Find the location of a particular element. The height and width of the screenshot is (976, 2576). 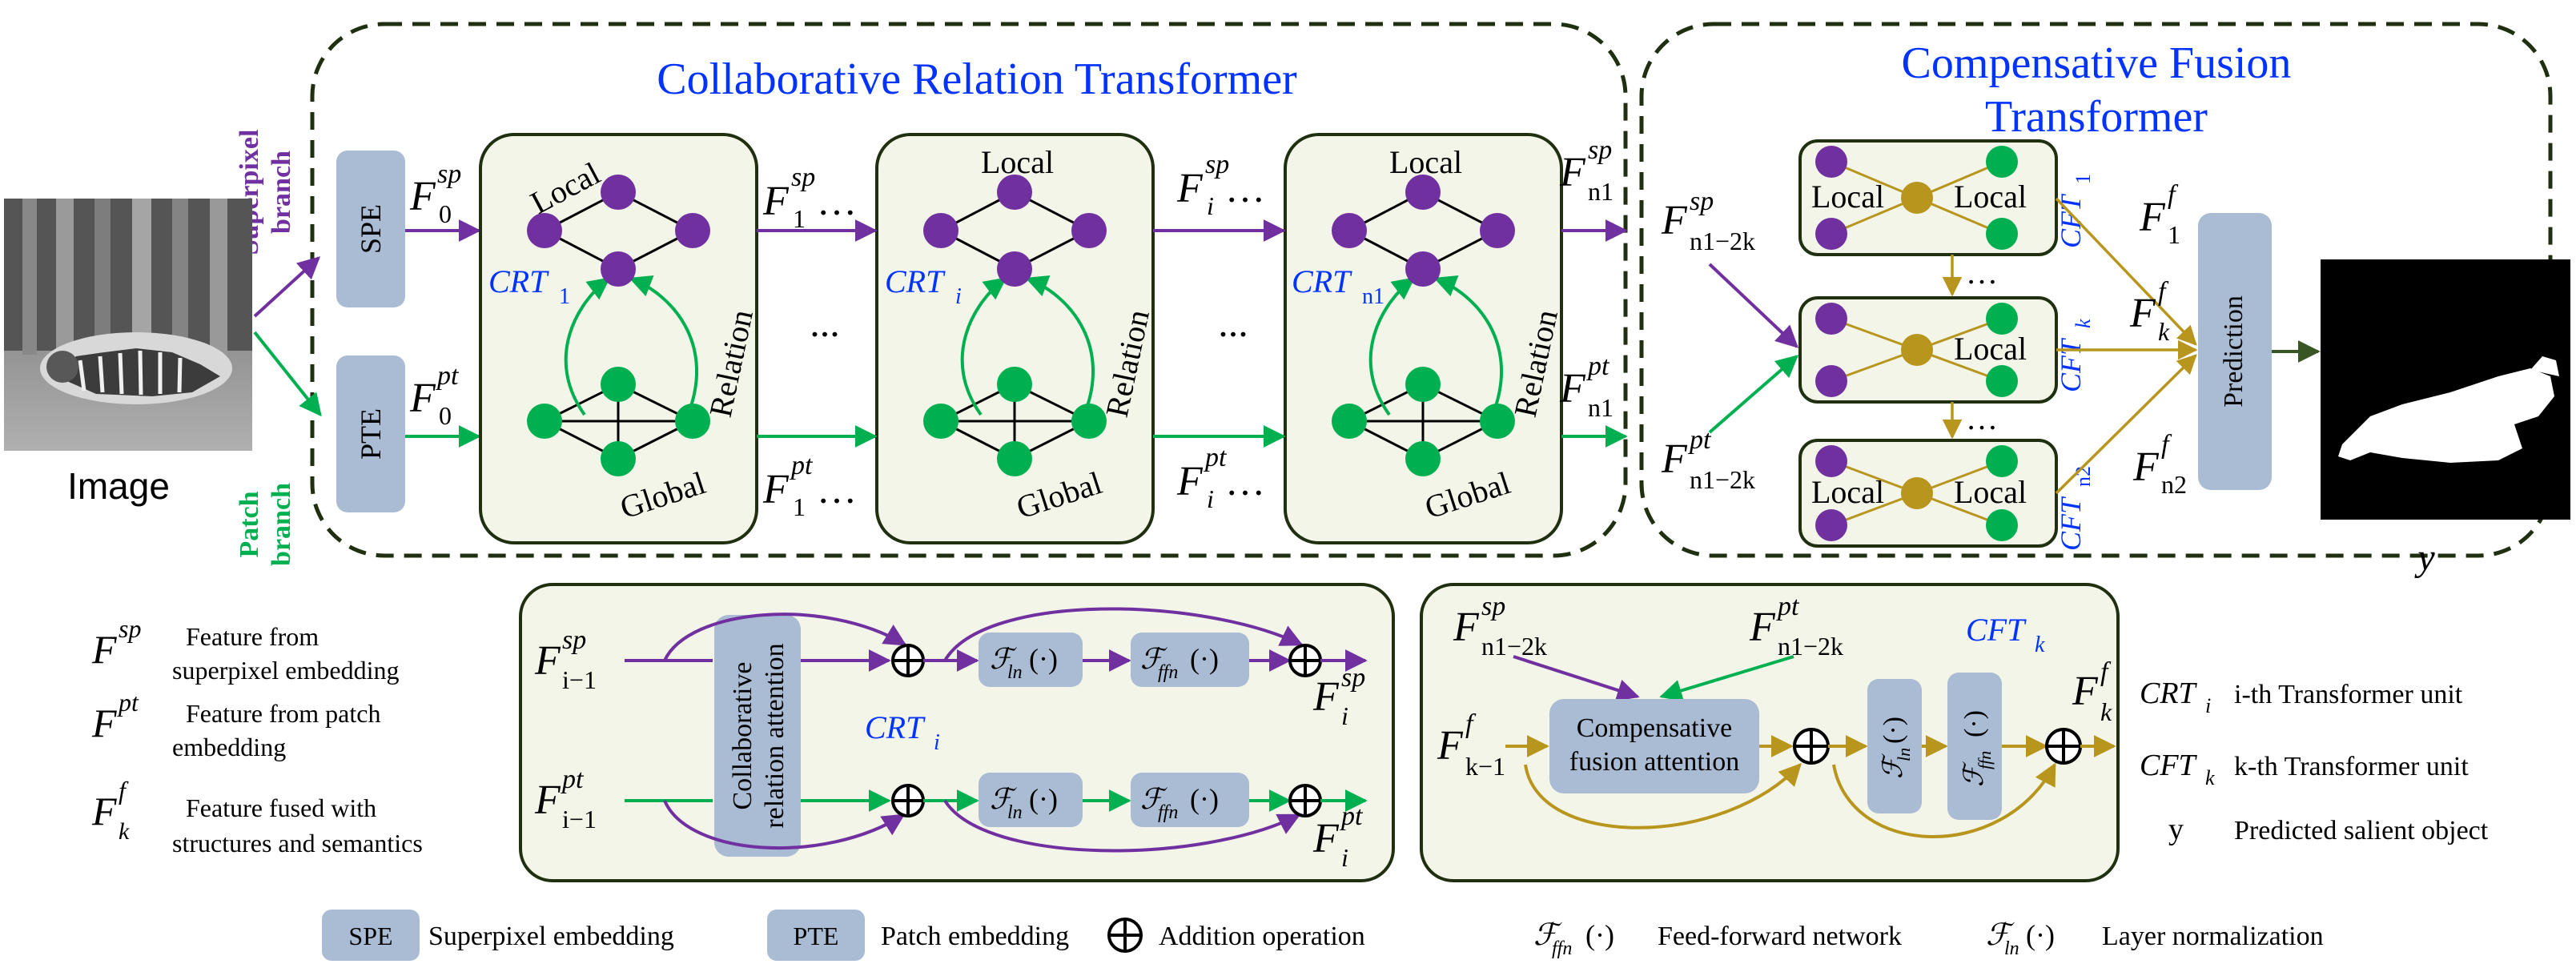

svg-text: n1 is located at coordinates (1373, 296).